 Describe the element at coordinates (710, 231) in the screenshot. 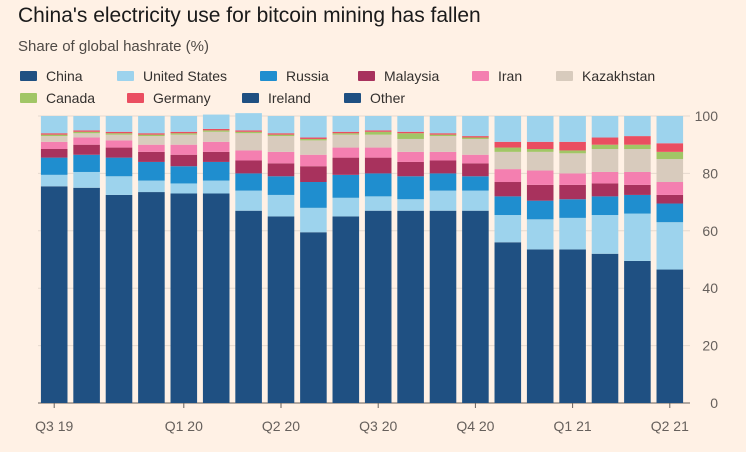

I see `y-tick-label: 60` at that location.